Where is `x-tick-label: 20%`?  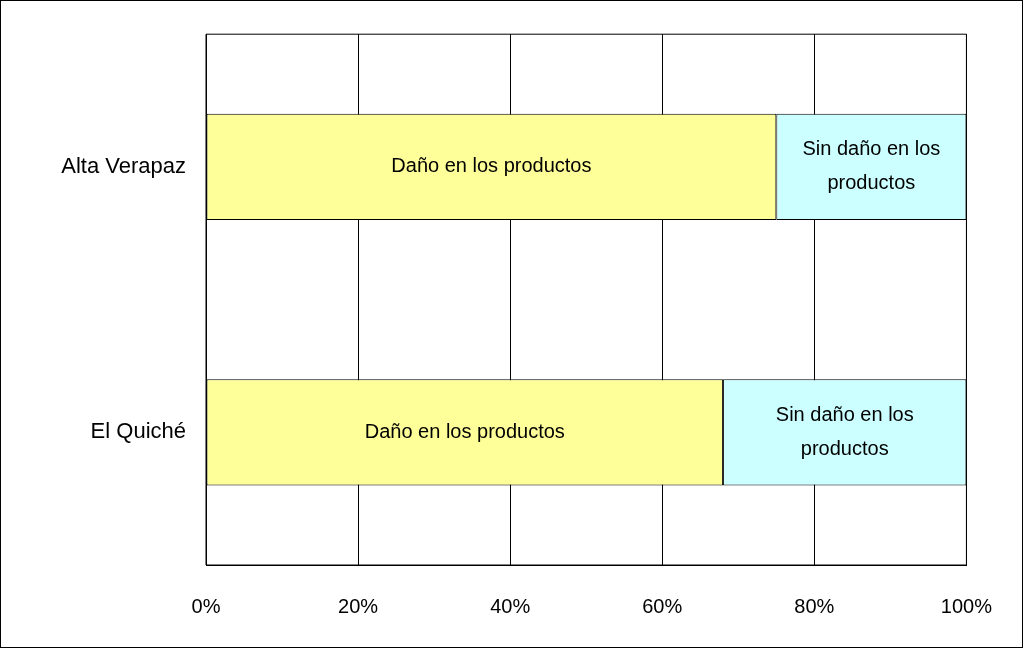
x-tick-label: 20% is located at coordinates (358, 605).